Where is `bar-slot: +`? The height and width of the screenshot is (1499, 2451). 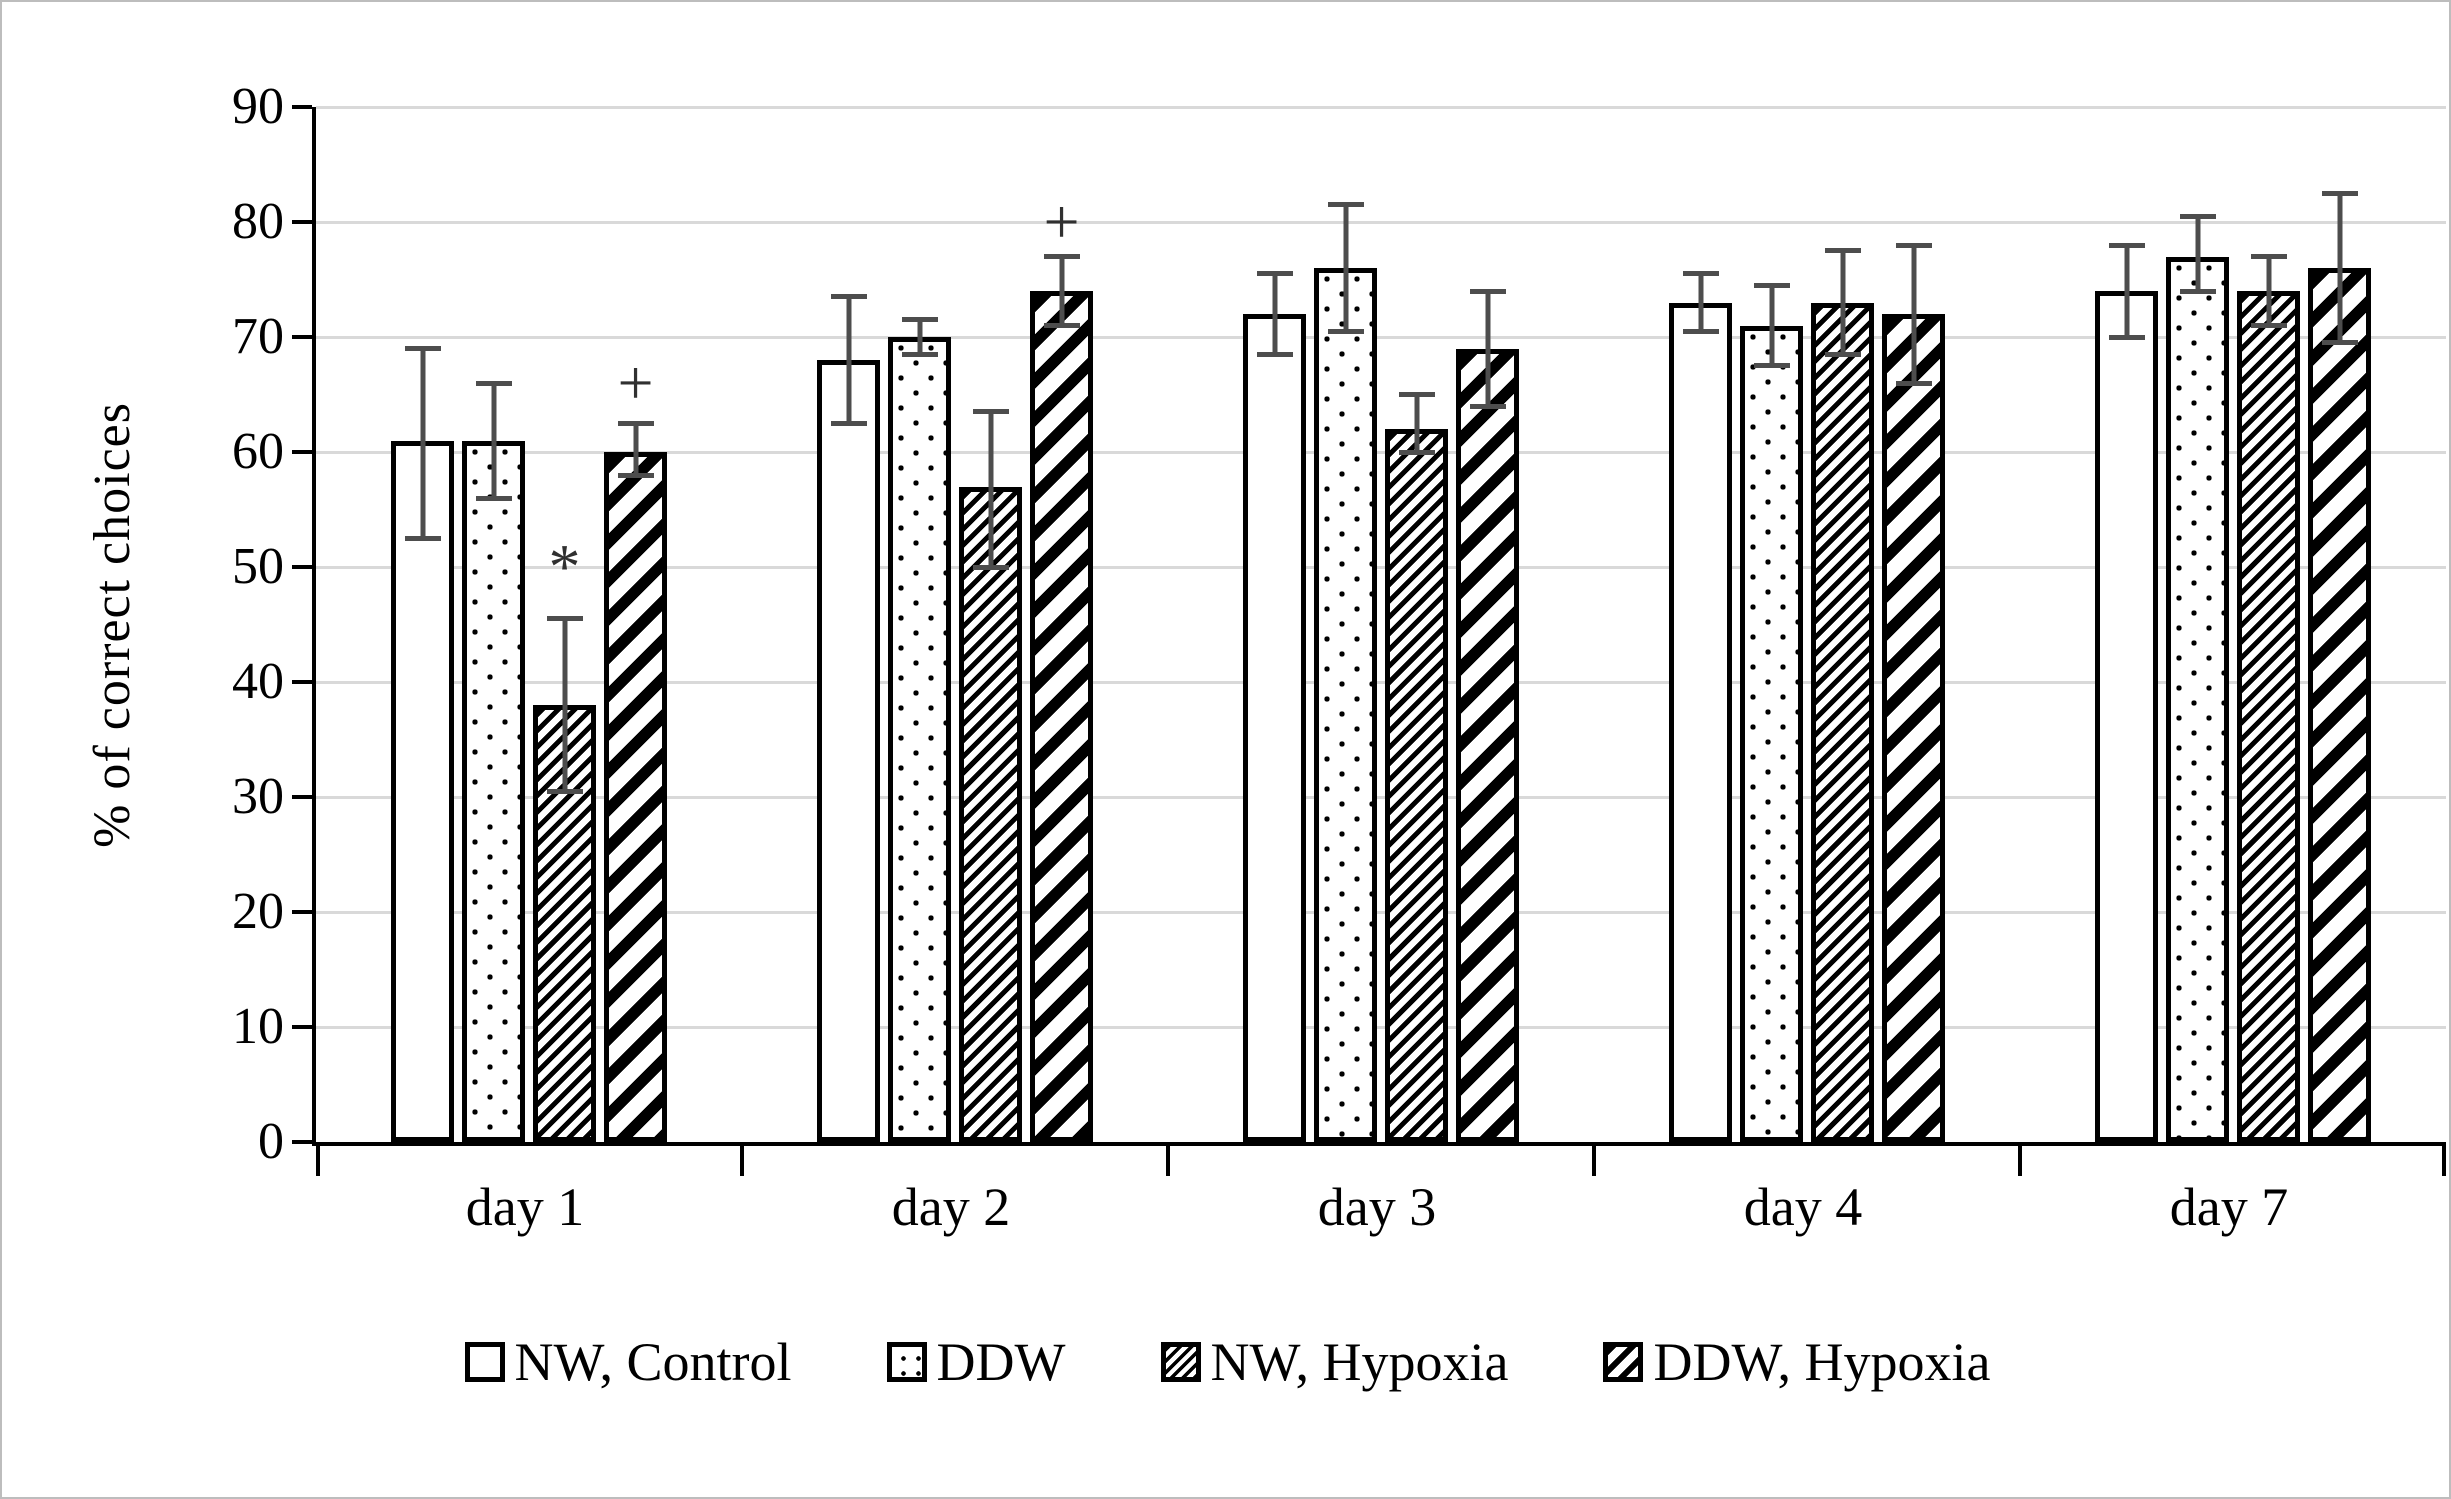
bar-slot: + is located at coordinates (1061, 624).